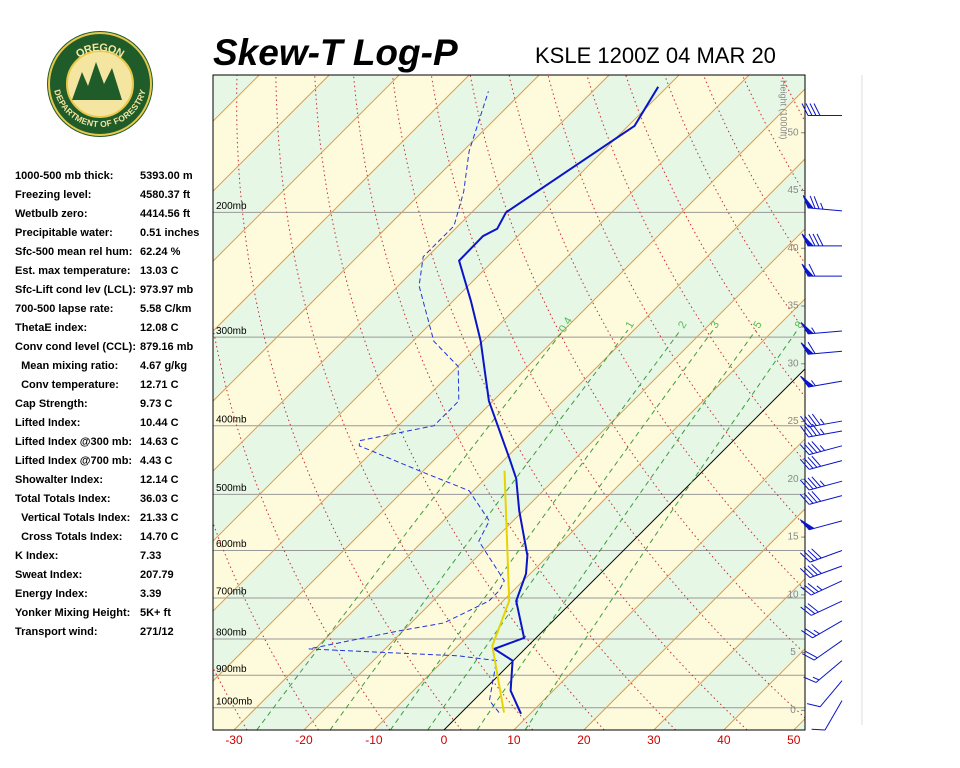 This screenshot has width=960, height=768. What do you see at coordinates (69, 537) in the screenshot?
I see `index-label: Cross Totals Index:` at bounding box center [69, 537].